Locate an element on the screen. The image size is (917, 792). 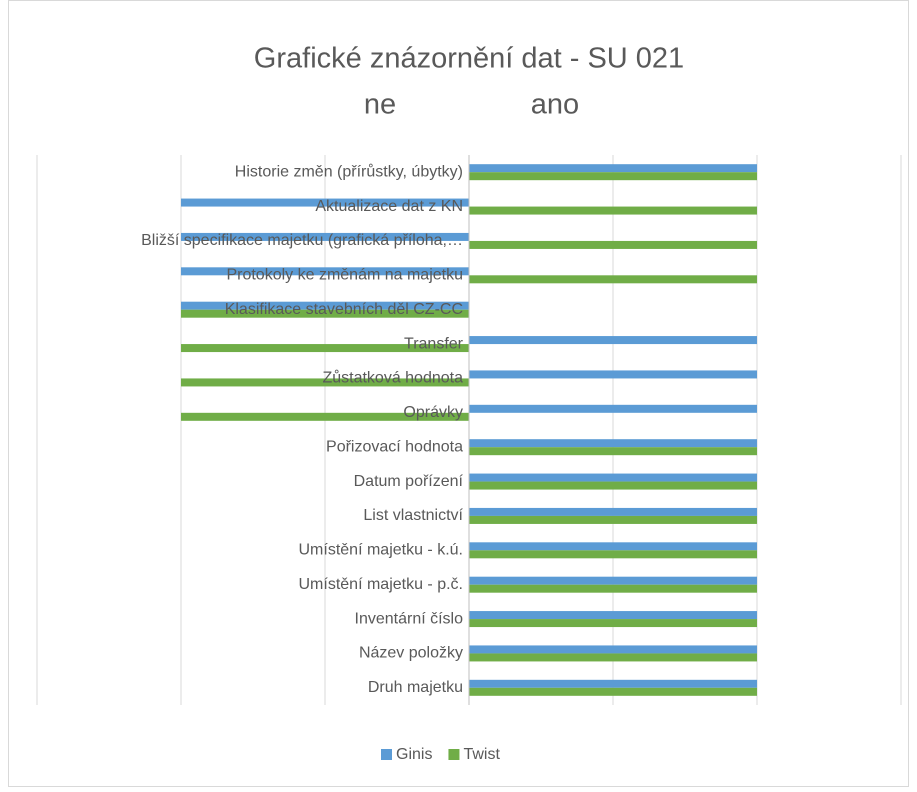
y-tick-label: Oprávky is located at coordinates (433, 412).